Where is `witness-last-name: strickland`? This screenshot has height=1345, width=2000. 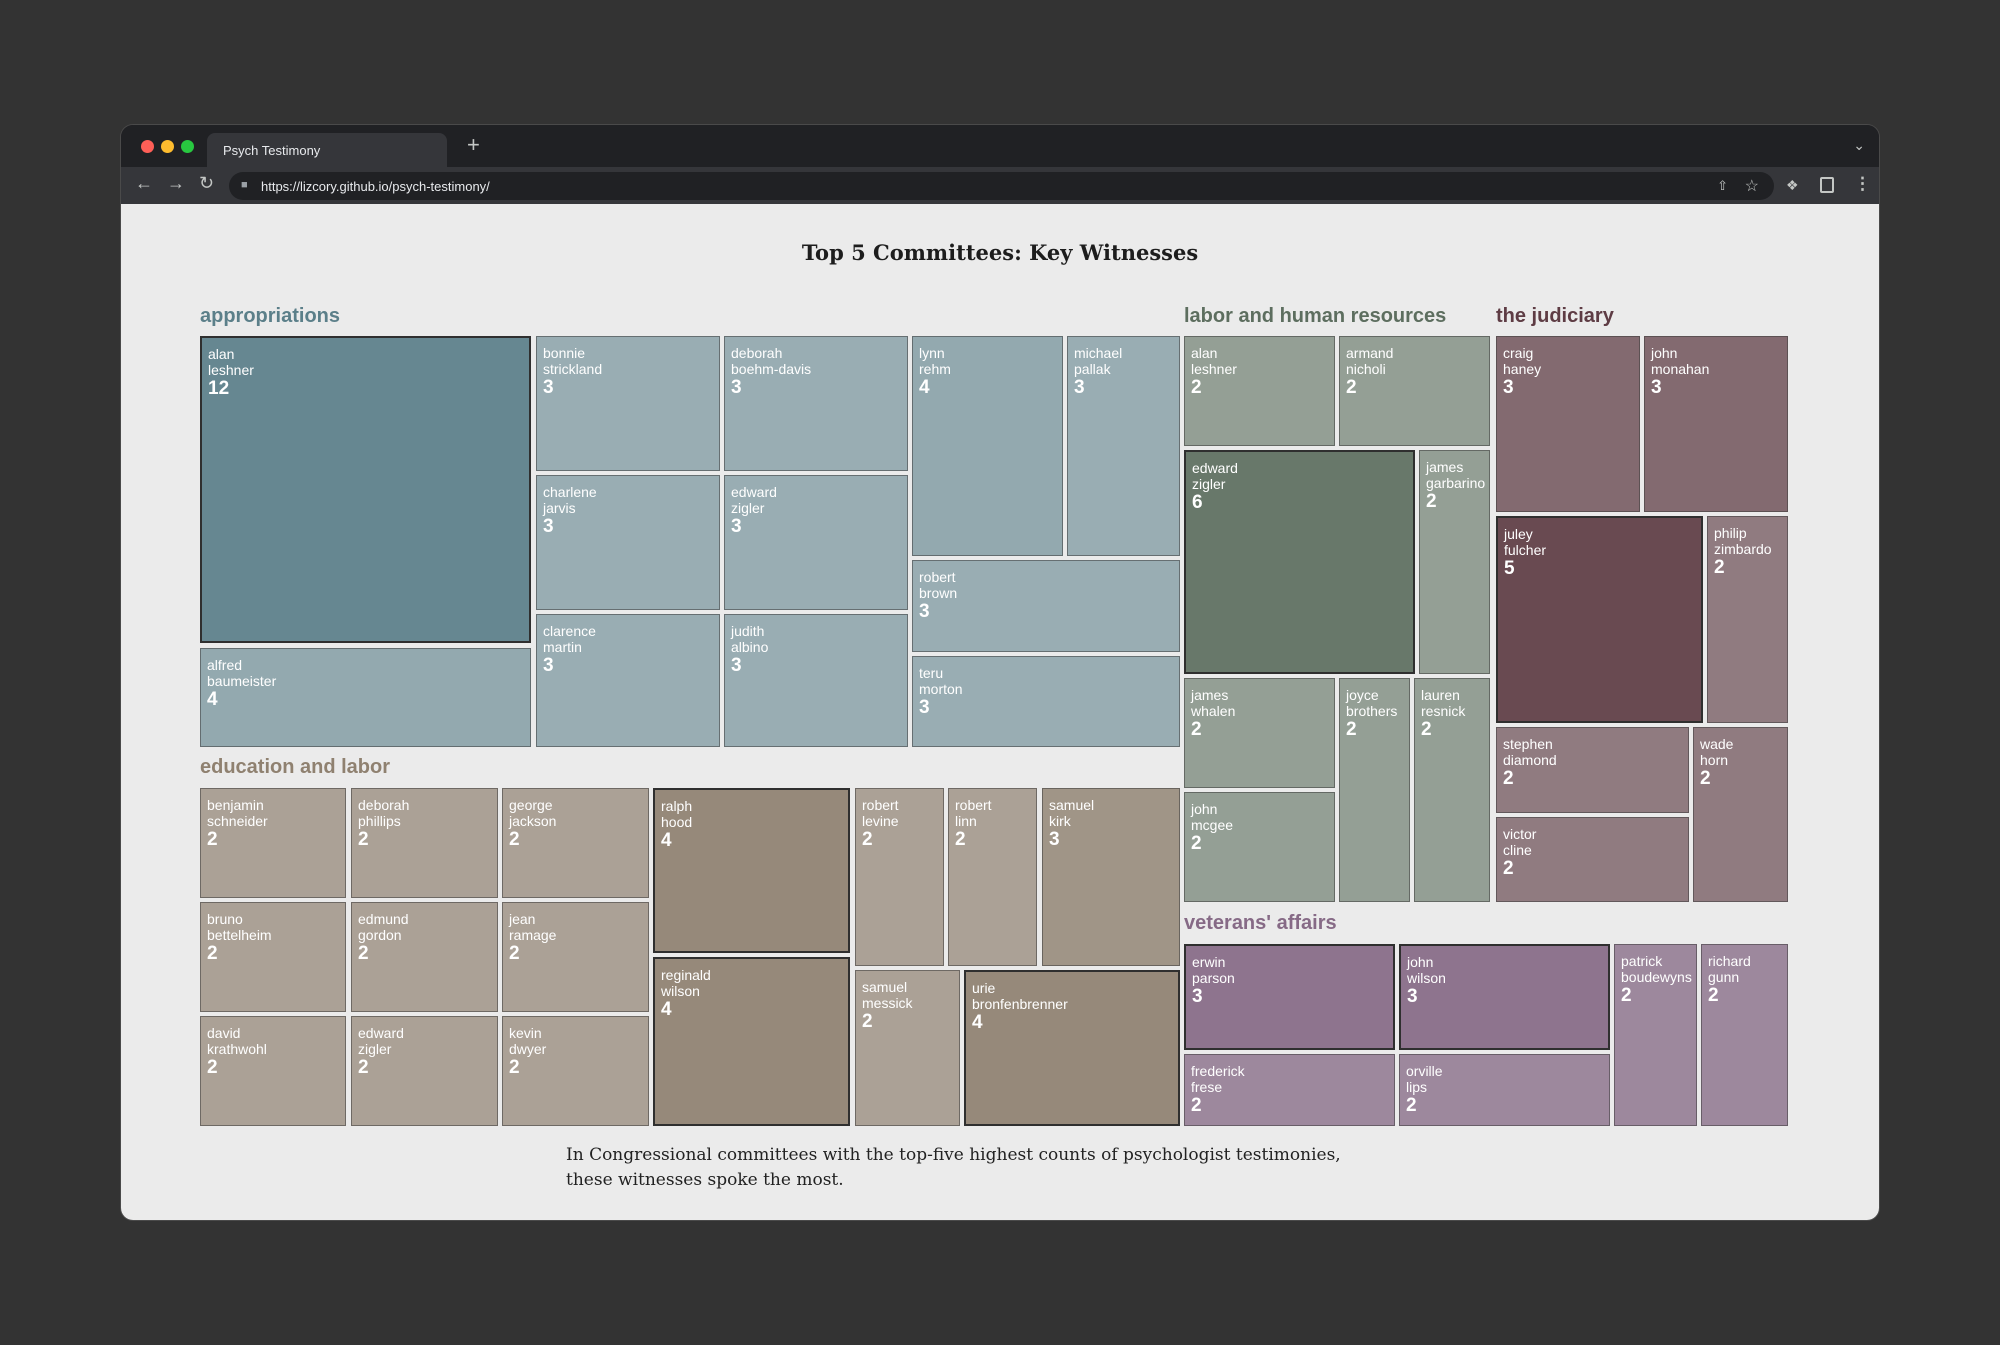 witness-last-name: strickland is located at coordinates (573, 369).